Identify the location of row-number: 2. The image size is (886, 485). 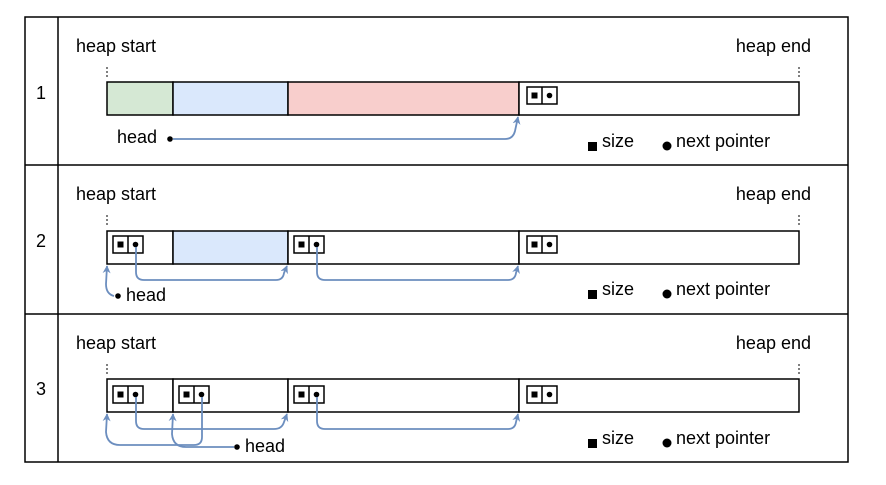
(41, 241).